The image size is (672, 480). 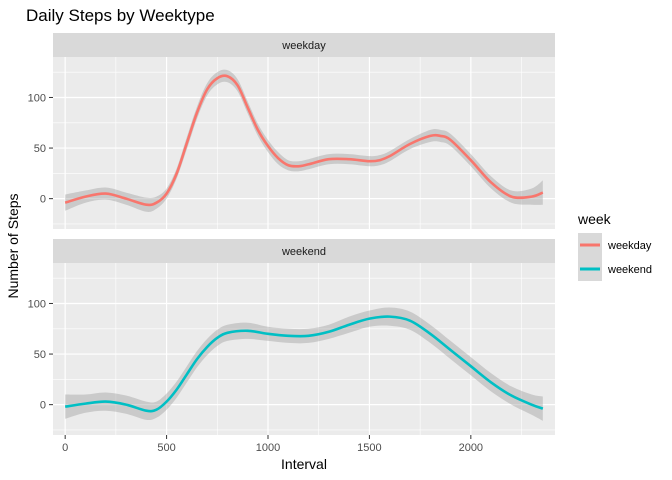 I want to click on series-line-path, so click(x=304, y=364).